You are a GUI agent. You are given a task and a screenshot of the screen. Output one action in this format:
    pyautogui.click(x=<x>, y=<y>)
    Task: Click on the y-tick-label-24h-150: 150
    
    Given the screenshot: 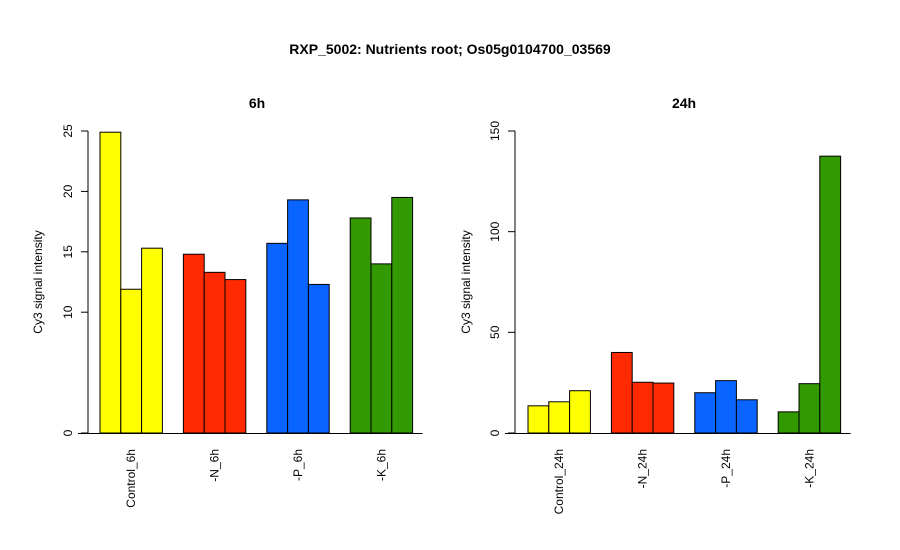 What is the action you would take?
    pyautogui.click(x=495, y=131)
    